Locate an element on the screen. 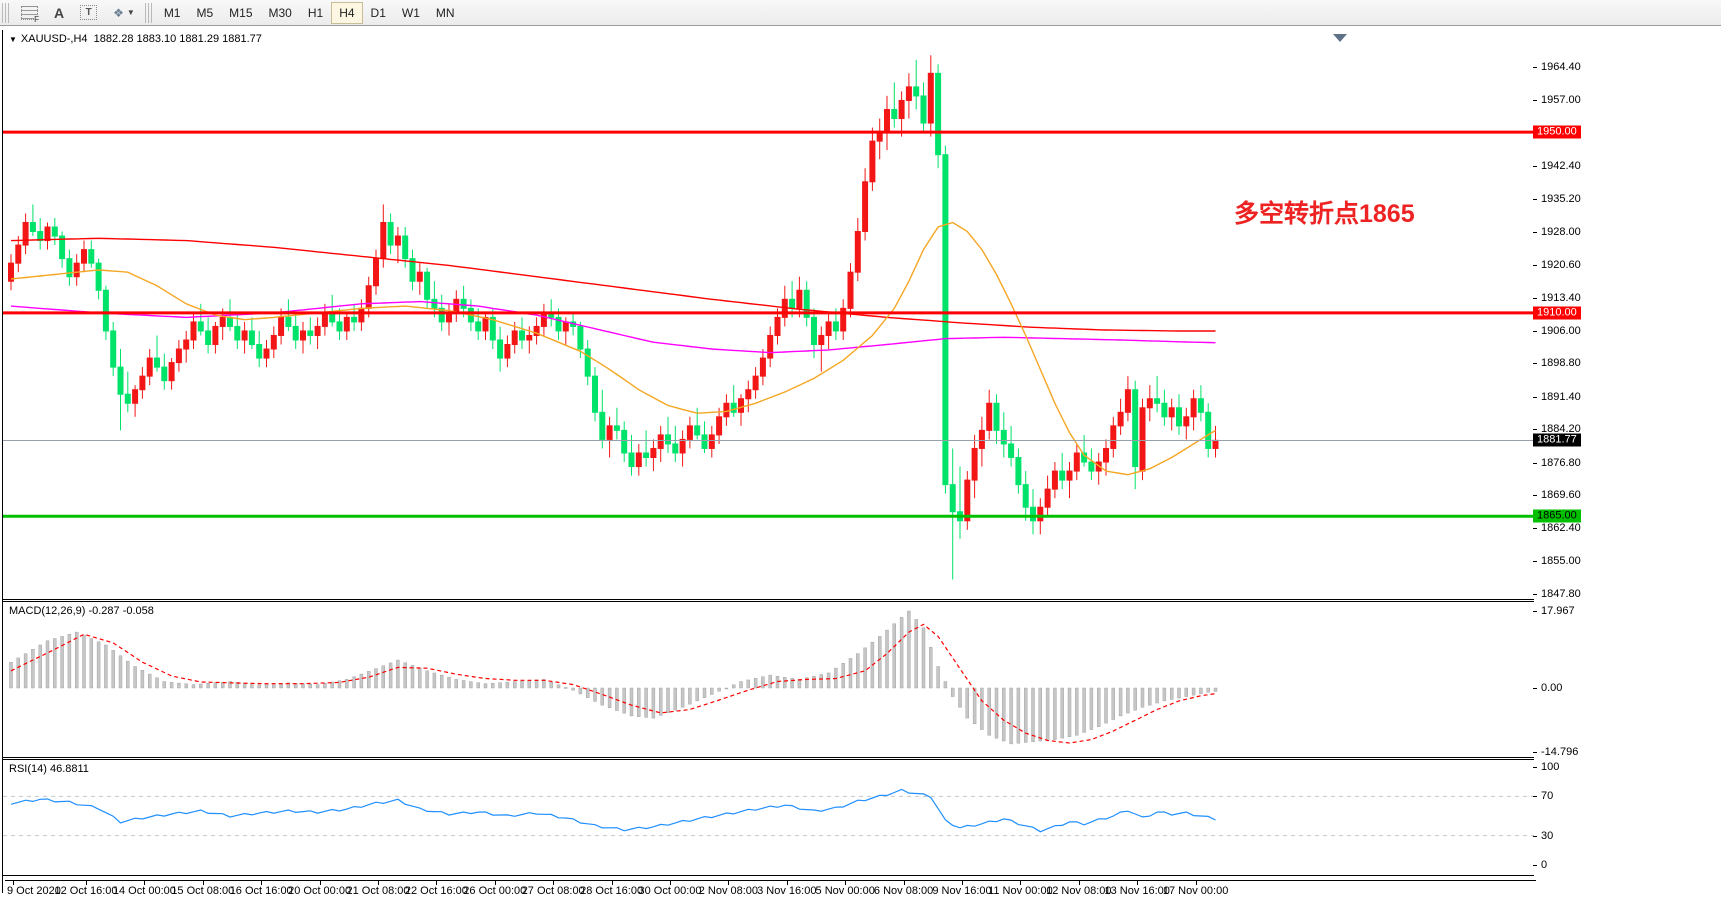 This screenshot has height=897, width=1721. timeframe-button-d1: D1 is located at coordinates (378, 12).